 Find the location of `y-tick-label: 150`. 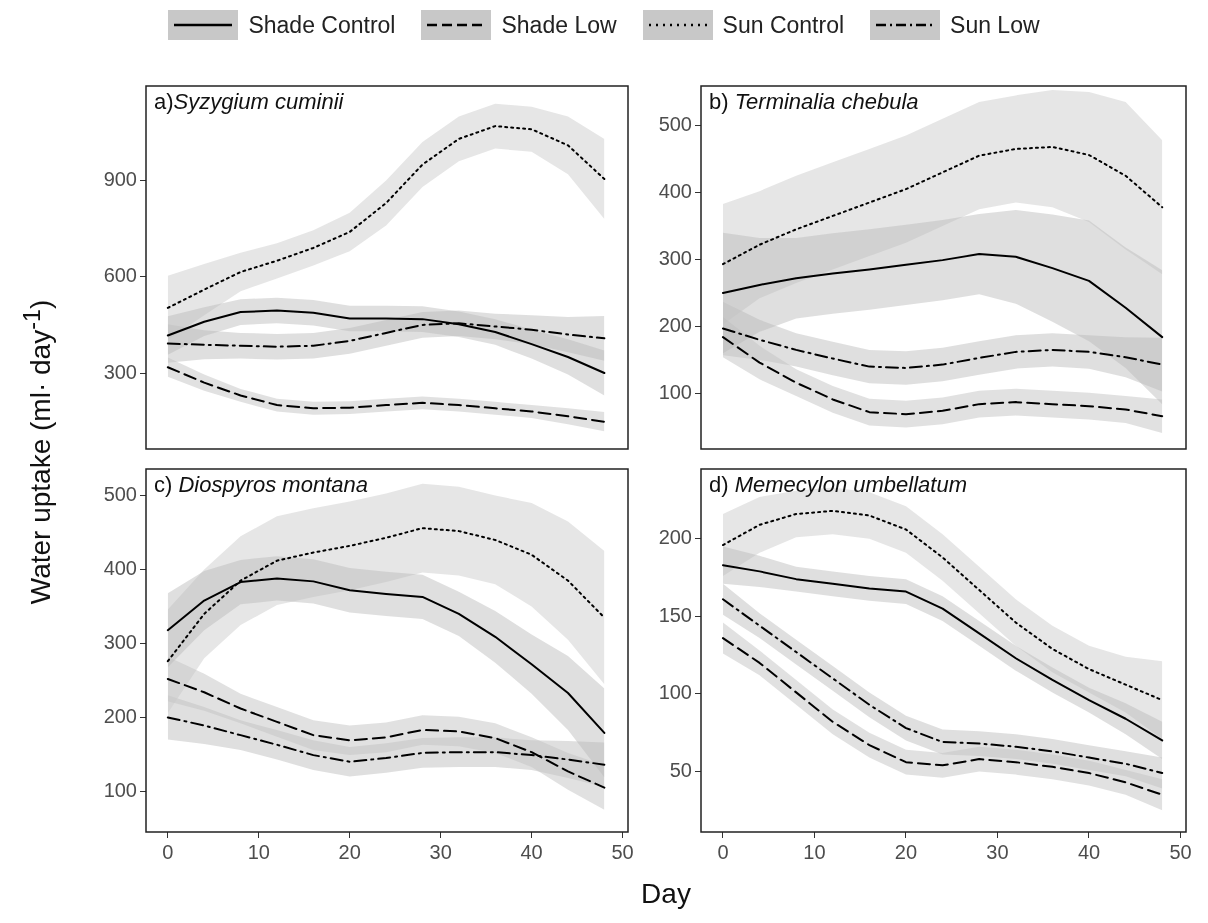

y-tick-label: 150 is located at coordinates (675, 614).